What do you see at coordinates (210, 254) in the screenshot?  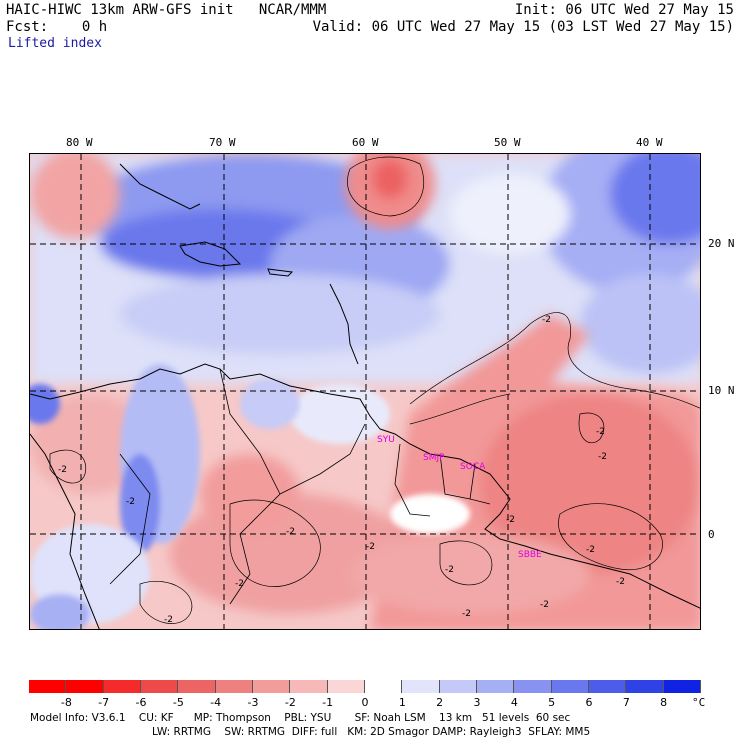 I see `coast-hispaniola` at bounding box center [210, 254].